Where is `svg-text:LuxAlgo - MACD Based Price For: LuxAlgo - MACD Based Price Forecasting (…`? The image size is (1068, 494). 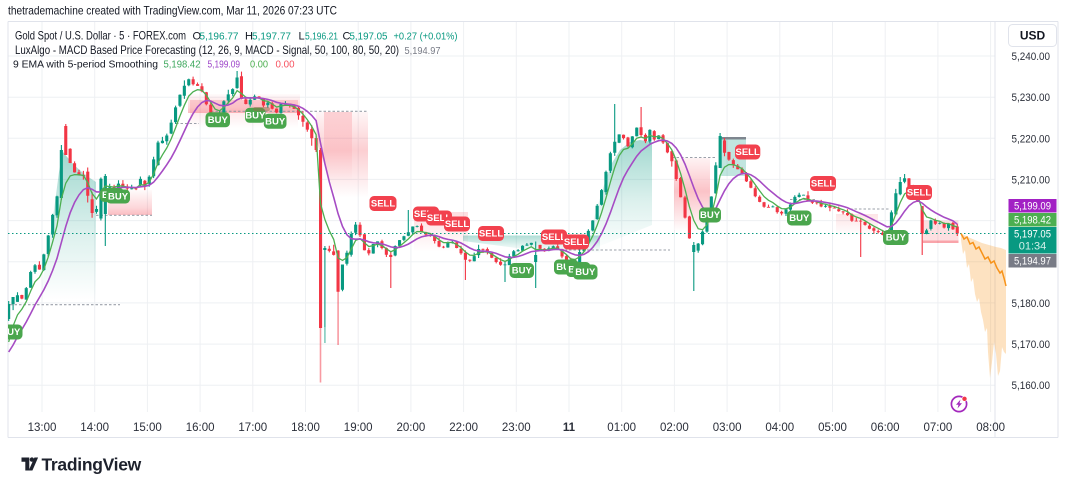 svg-text:LuxAlgo - MACD Based Price For: LuxAlgo - MACD Based Price Forecasting (… is located at coordinates (207, 50).